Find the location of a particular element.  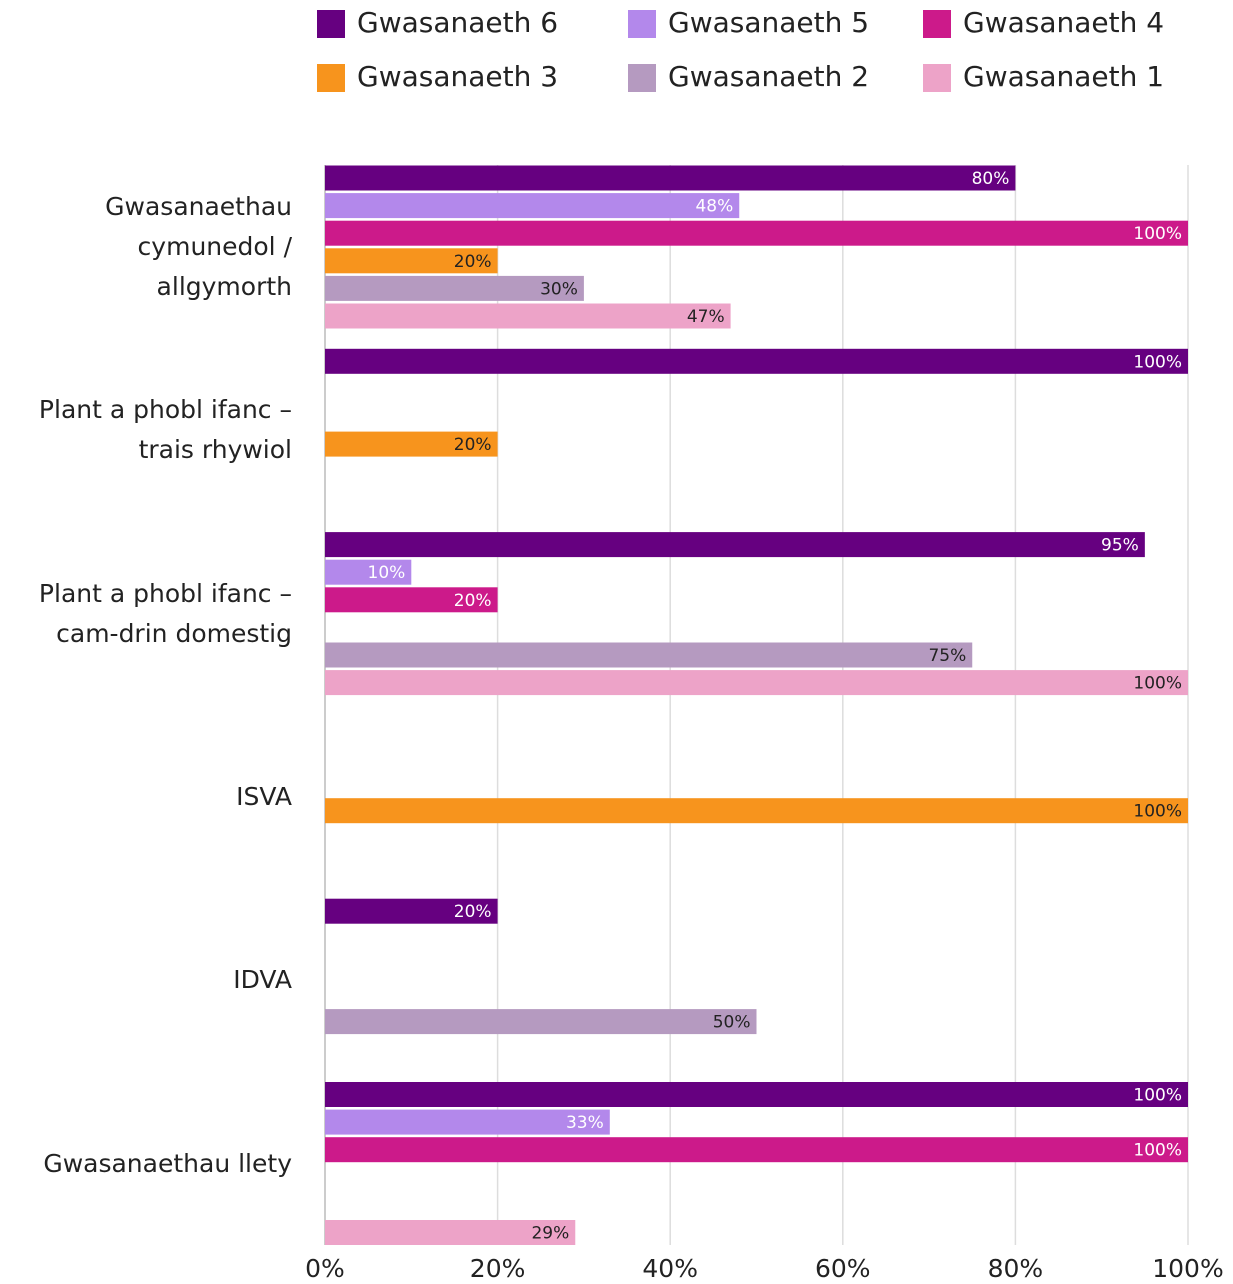

data-label: 29% is located at coordinates (550, 1234).